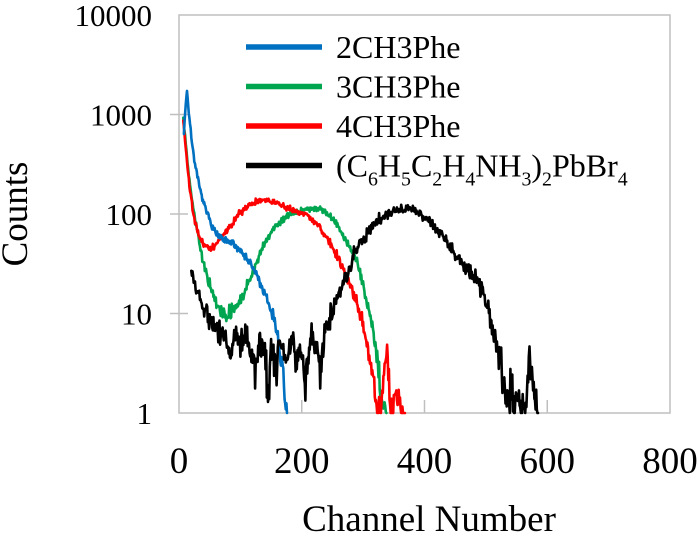  I want to click on x-tick-label: 800, so click(670, 461).